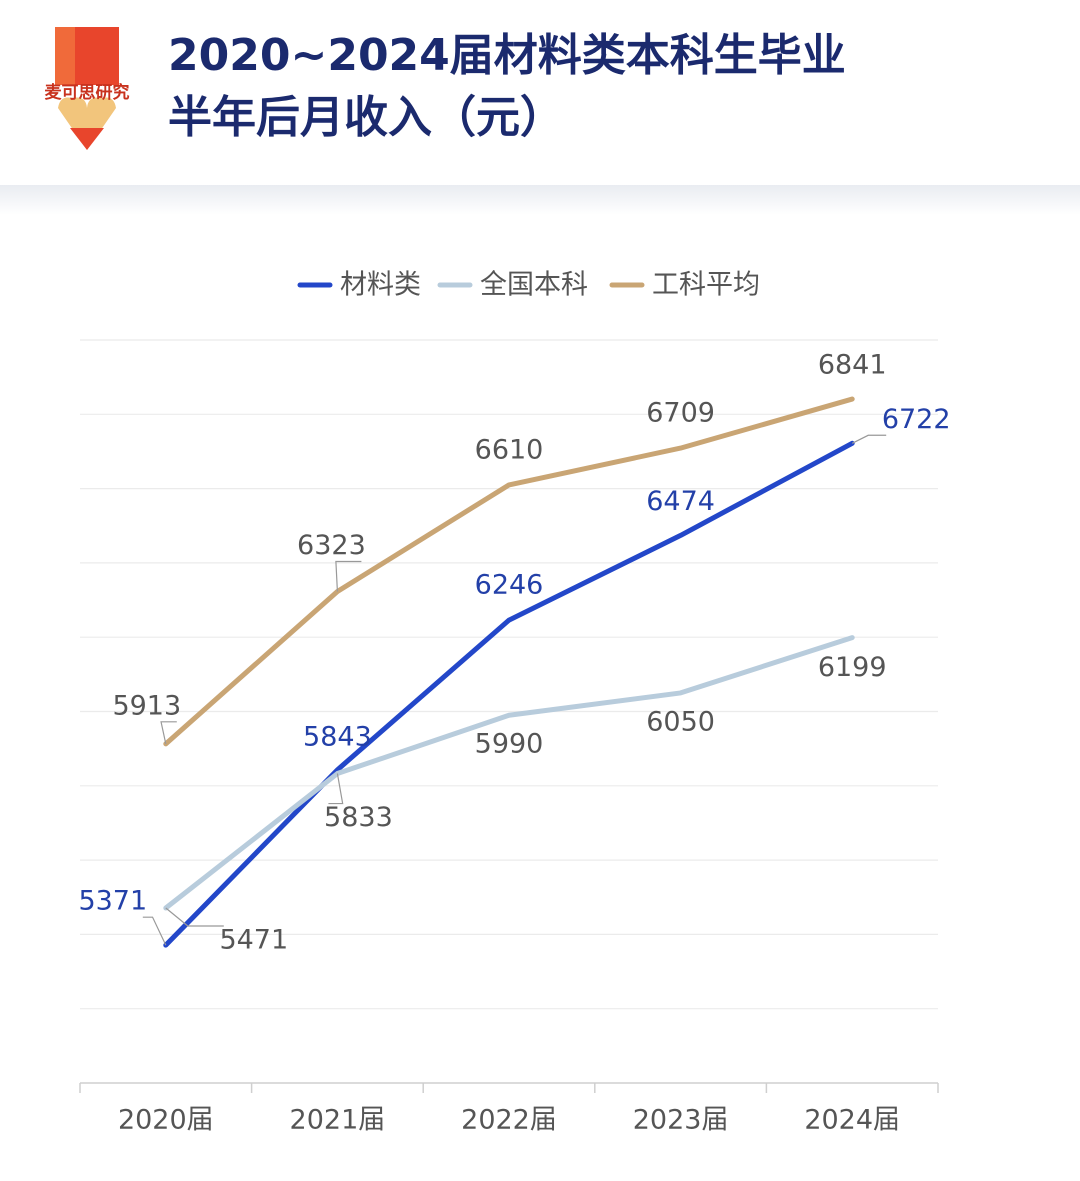 This screenshot has width=1080, height=1181. What do you see at coordinates (706, 285) in the screenshot?
I see `legend-label: 工科平均` at bounding box center [706, 285].